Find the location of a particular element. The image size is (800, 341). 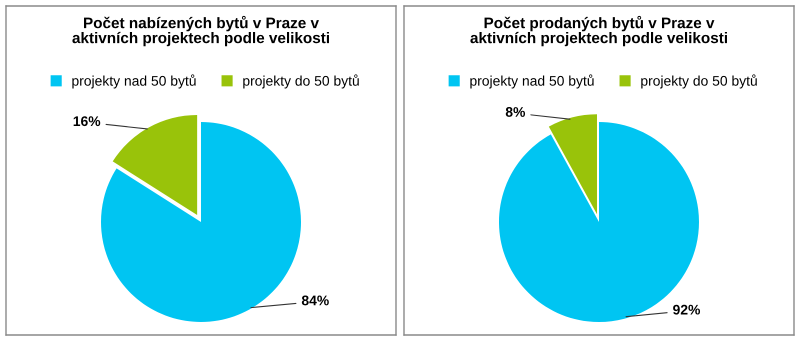

chart-title: Počet prodaných bytů v Praze v aktivních projektech podle velikosti is located at coordinates (598, 31).